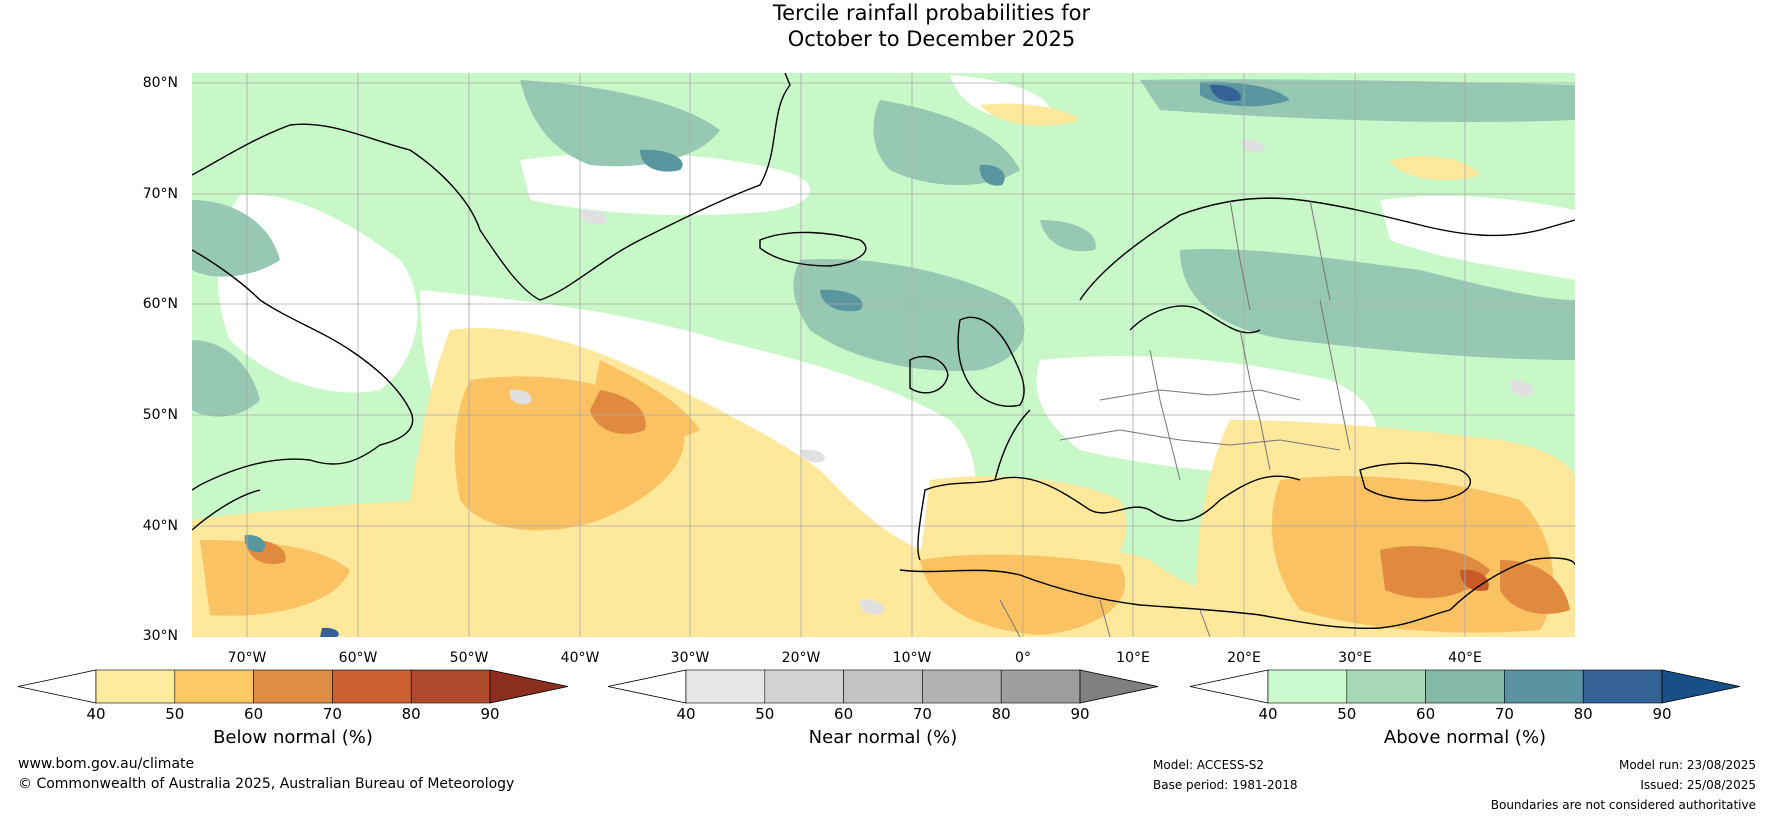 The image size is (1770, 816). What do you see at coordinates (1147, 498) in the screenshot?
I see `mediterranean-north` at bounding box center [1147, 498].